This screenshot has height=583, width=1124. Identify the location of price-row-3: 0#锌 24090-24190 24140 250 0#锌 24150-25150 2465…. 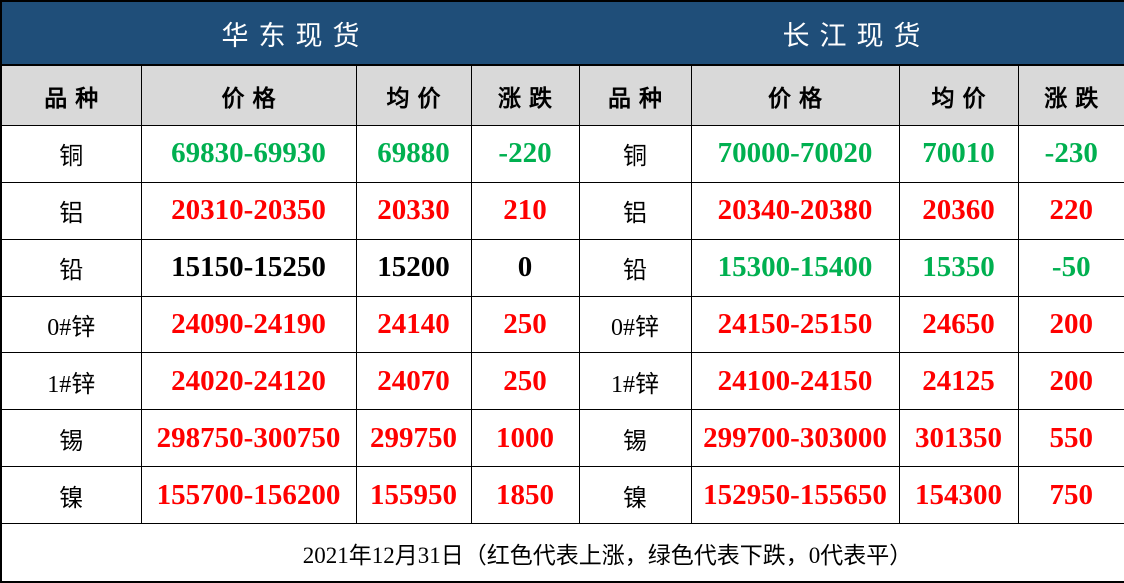
(562, 324).